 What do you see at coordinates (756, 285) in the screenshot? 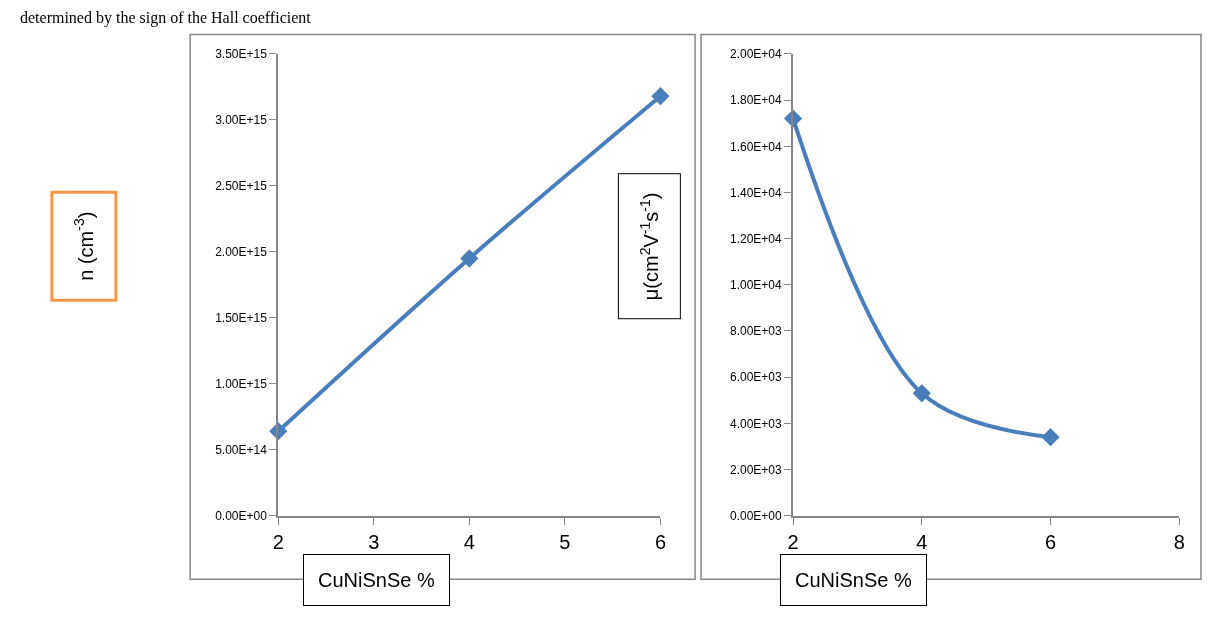
I see `y-tick-label: 1.00E+04` at bounding box center [756, 285].